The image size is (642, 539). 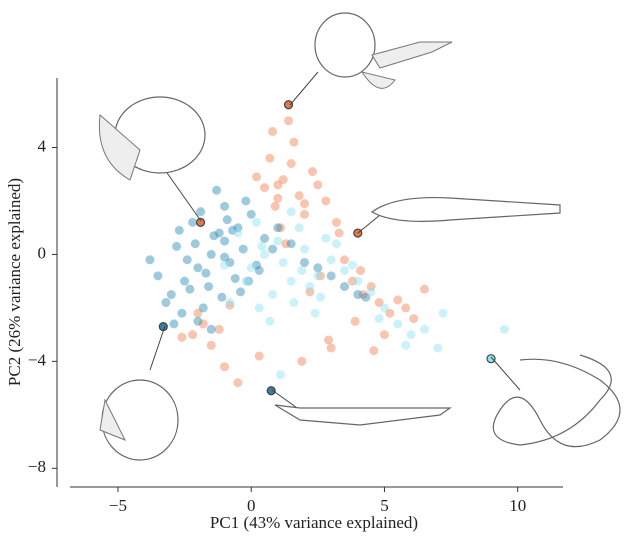 What do you see at coordinates (37, 359) in the screenshot?
I see `y-tick-label: −4` at bounding box center [37, 359].